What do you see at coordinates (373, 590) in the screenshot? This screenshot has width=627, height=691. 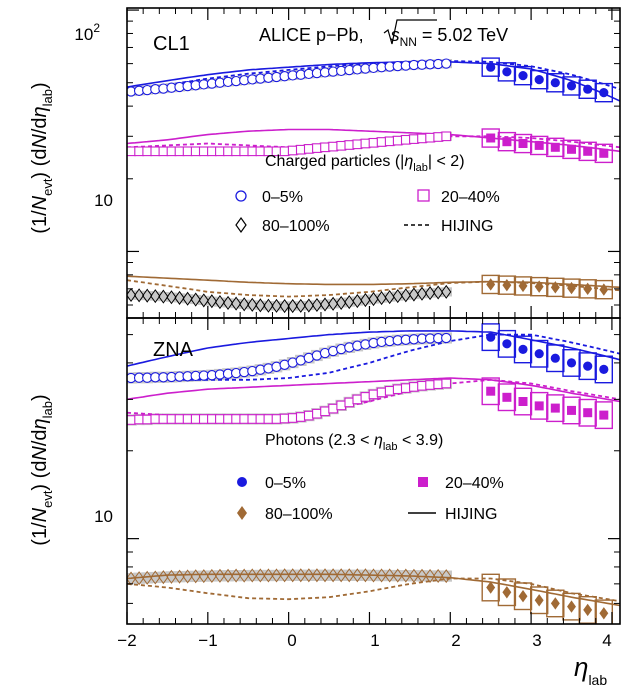 I see `bottom-series-2-hijing-dashed` at bounding box center [373, 590].